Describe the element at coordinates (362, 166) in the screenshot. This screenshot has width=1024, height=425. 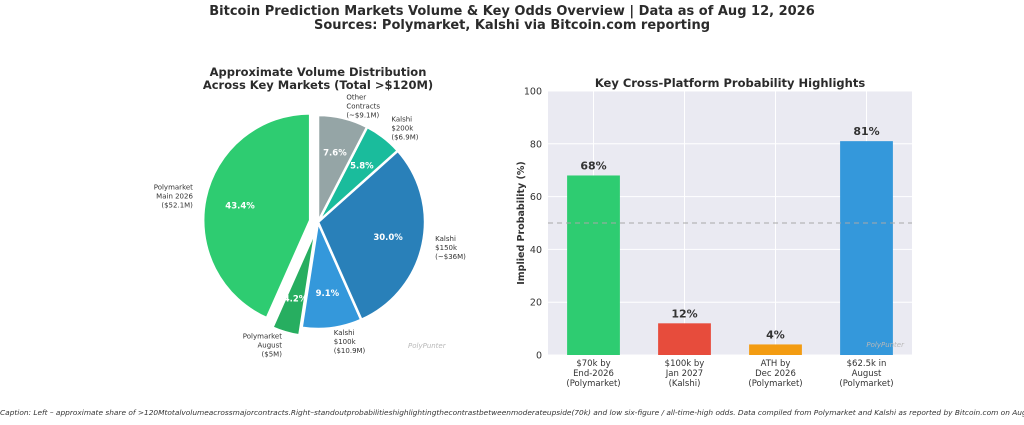
I see `pie-slice-percent-label: 5.8%` at that location.